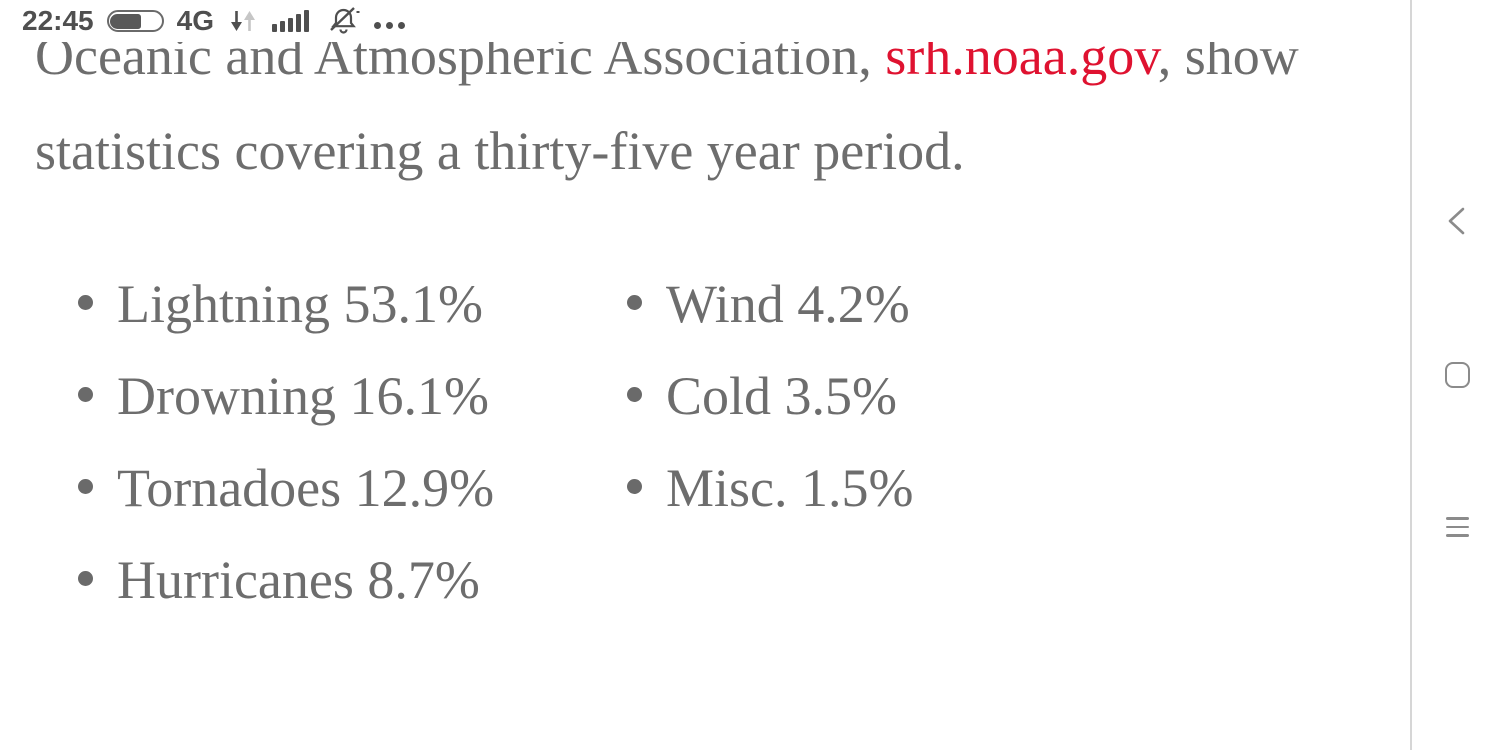  Describe the element at coordinates (788, 304) in the screenshot. I see `list-item-label: Wind 4.2%` at that location.